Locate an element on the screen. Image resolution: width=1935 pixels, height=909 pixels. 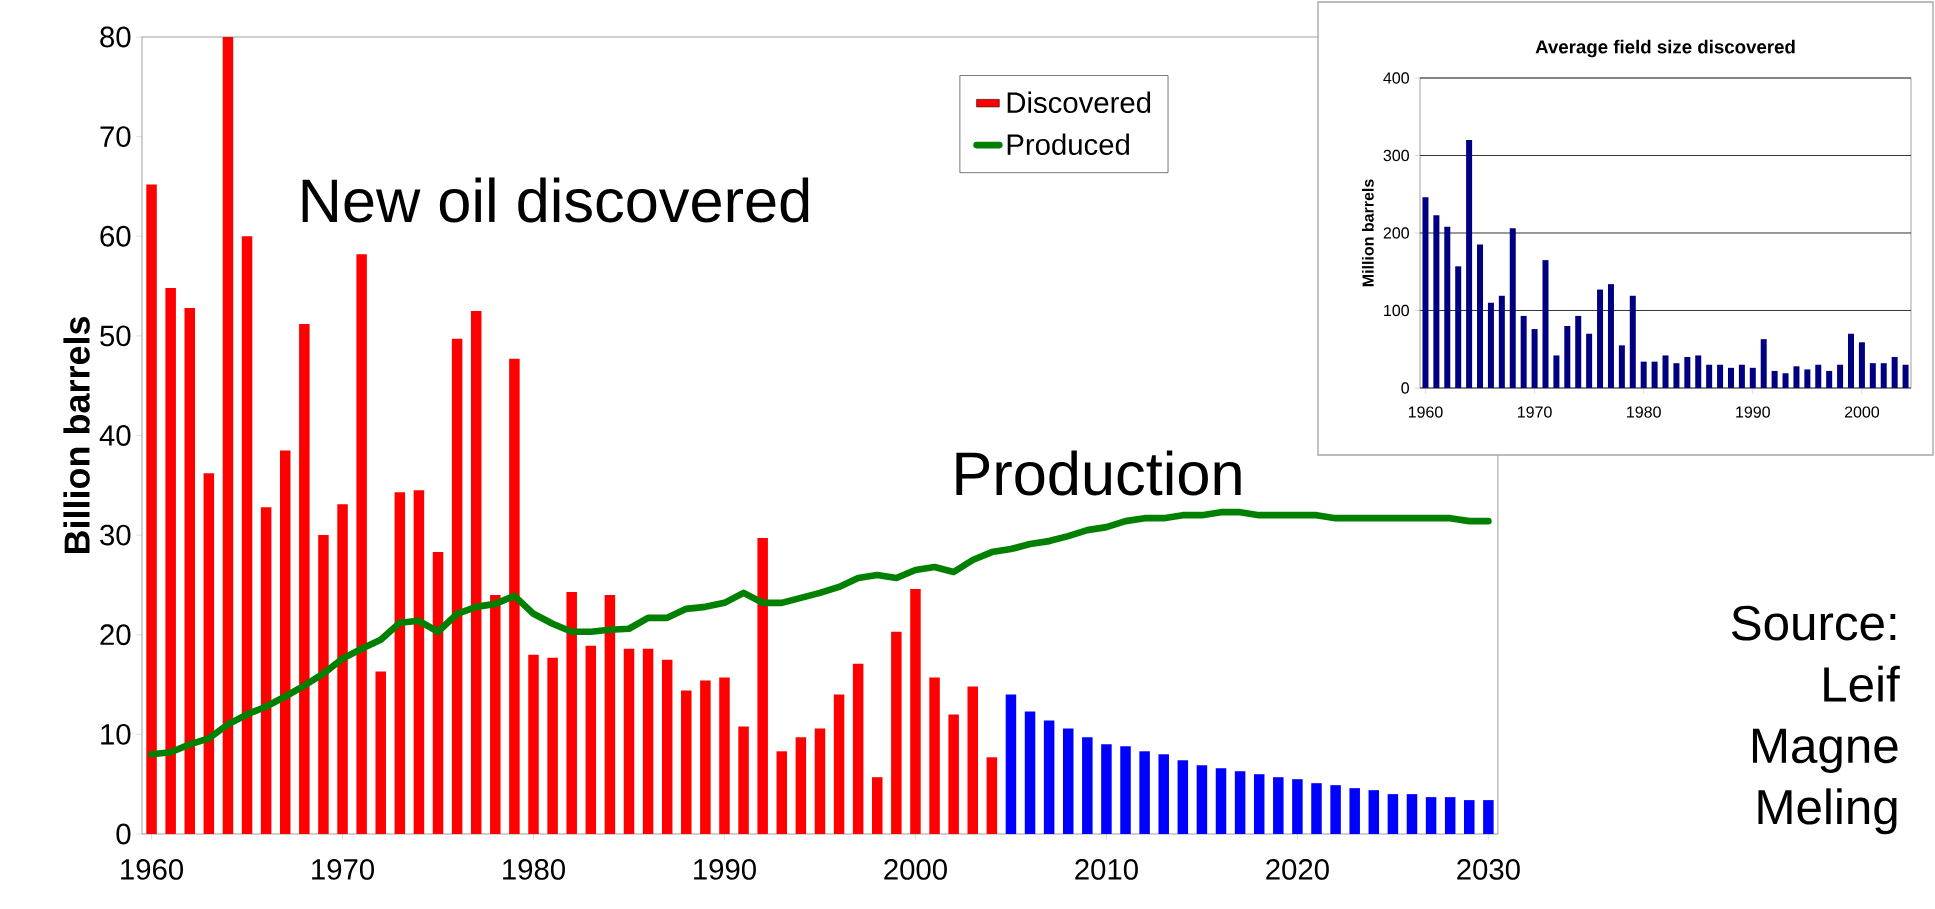
legend-label: Discovered is located at coordinates (1079, 102).